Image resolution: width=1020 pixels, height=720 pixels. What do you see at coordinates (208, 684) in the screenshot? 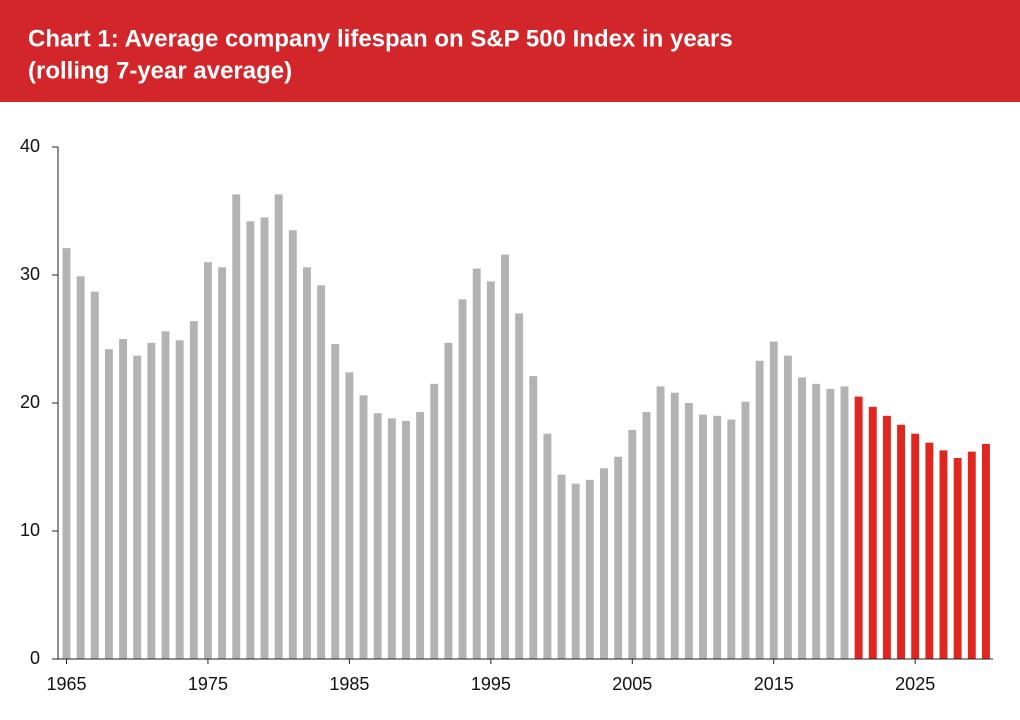
I see `x-tick-label: 1975` at bounding box center [208, 684].